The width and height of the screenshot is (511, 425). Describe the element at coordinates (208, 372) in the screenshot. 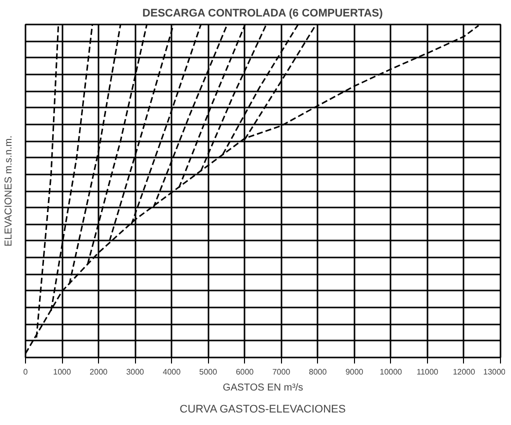

I see `x-tick-label: 5000` at that location.